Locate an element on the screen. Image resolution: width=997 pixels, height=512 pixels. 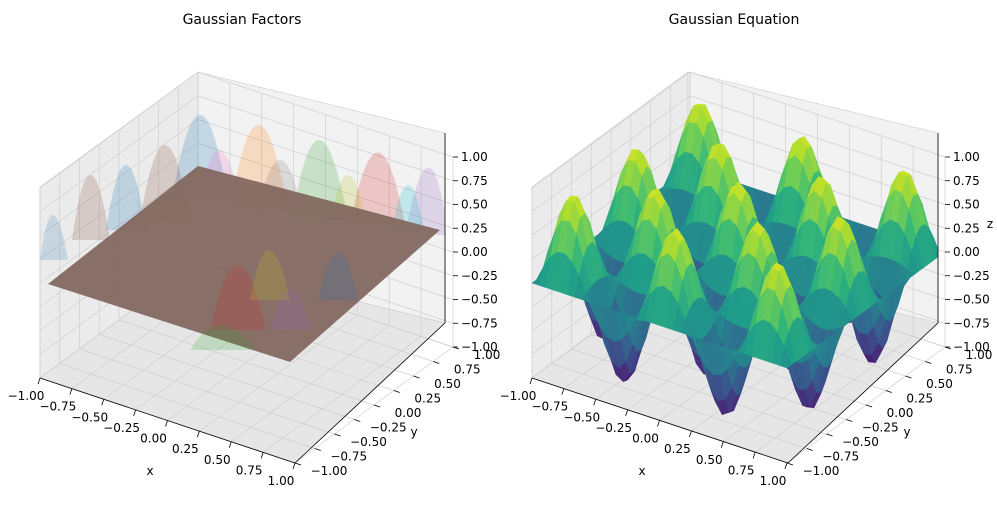
y-tick-label: 0.75 is located at coordinates (959, 370).